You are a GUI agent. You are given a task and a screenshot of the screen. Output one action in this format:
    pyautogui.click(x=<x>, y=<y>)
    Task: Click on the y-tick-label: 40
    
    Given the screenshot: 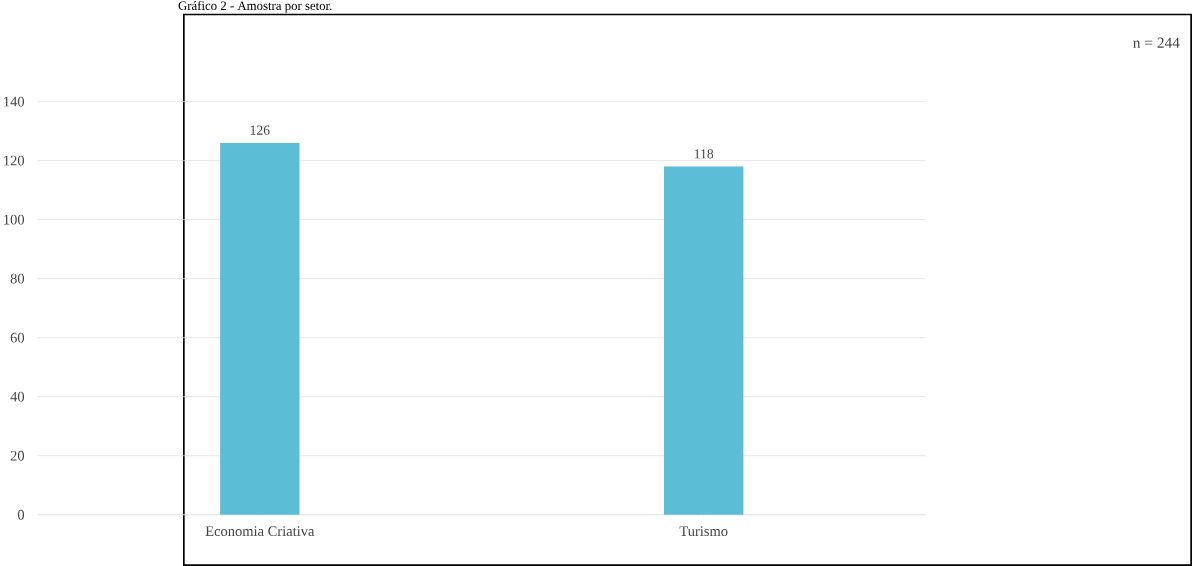 What is the action you would take?
    pyautogui.click(x=17, y=396)
    